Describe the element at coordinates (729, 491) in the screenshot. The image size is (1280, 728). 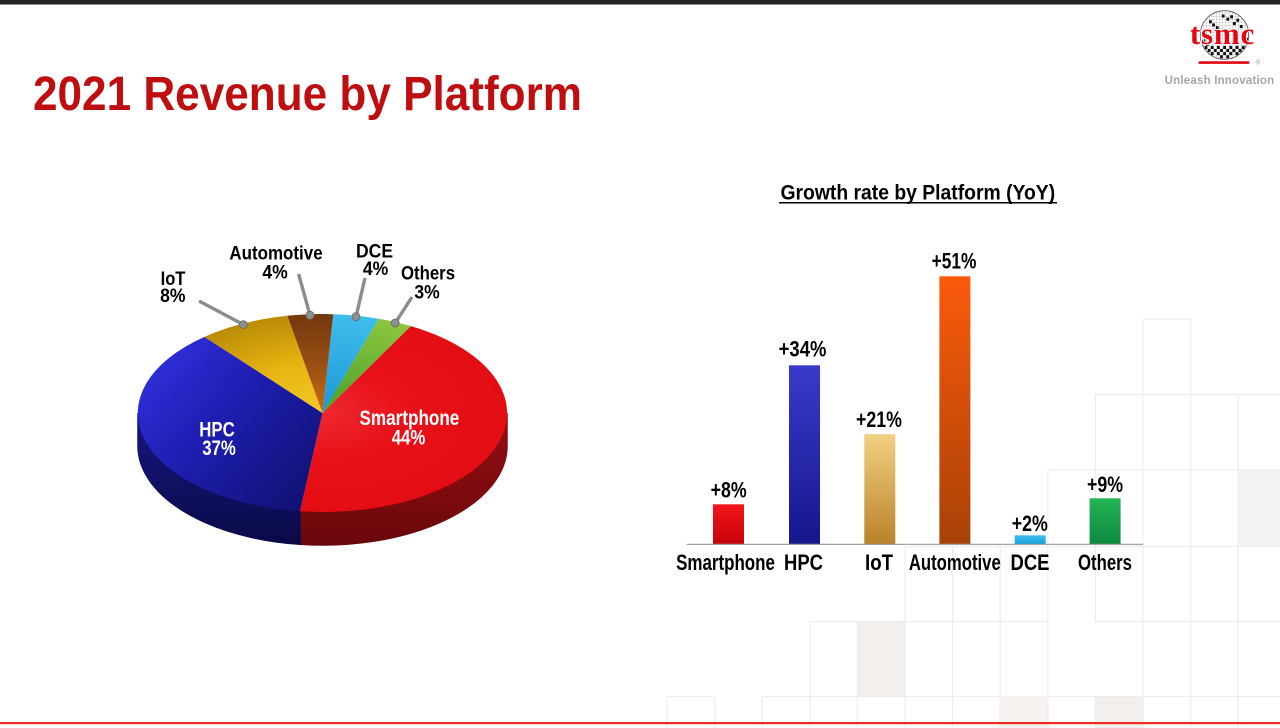
I see `svg-text: +8%` at that location.